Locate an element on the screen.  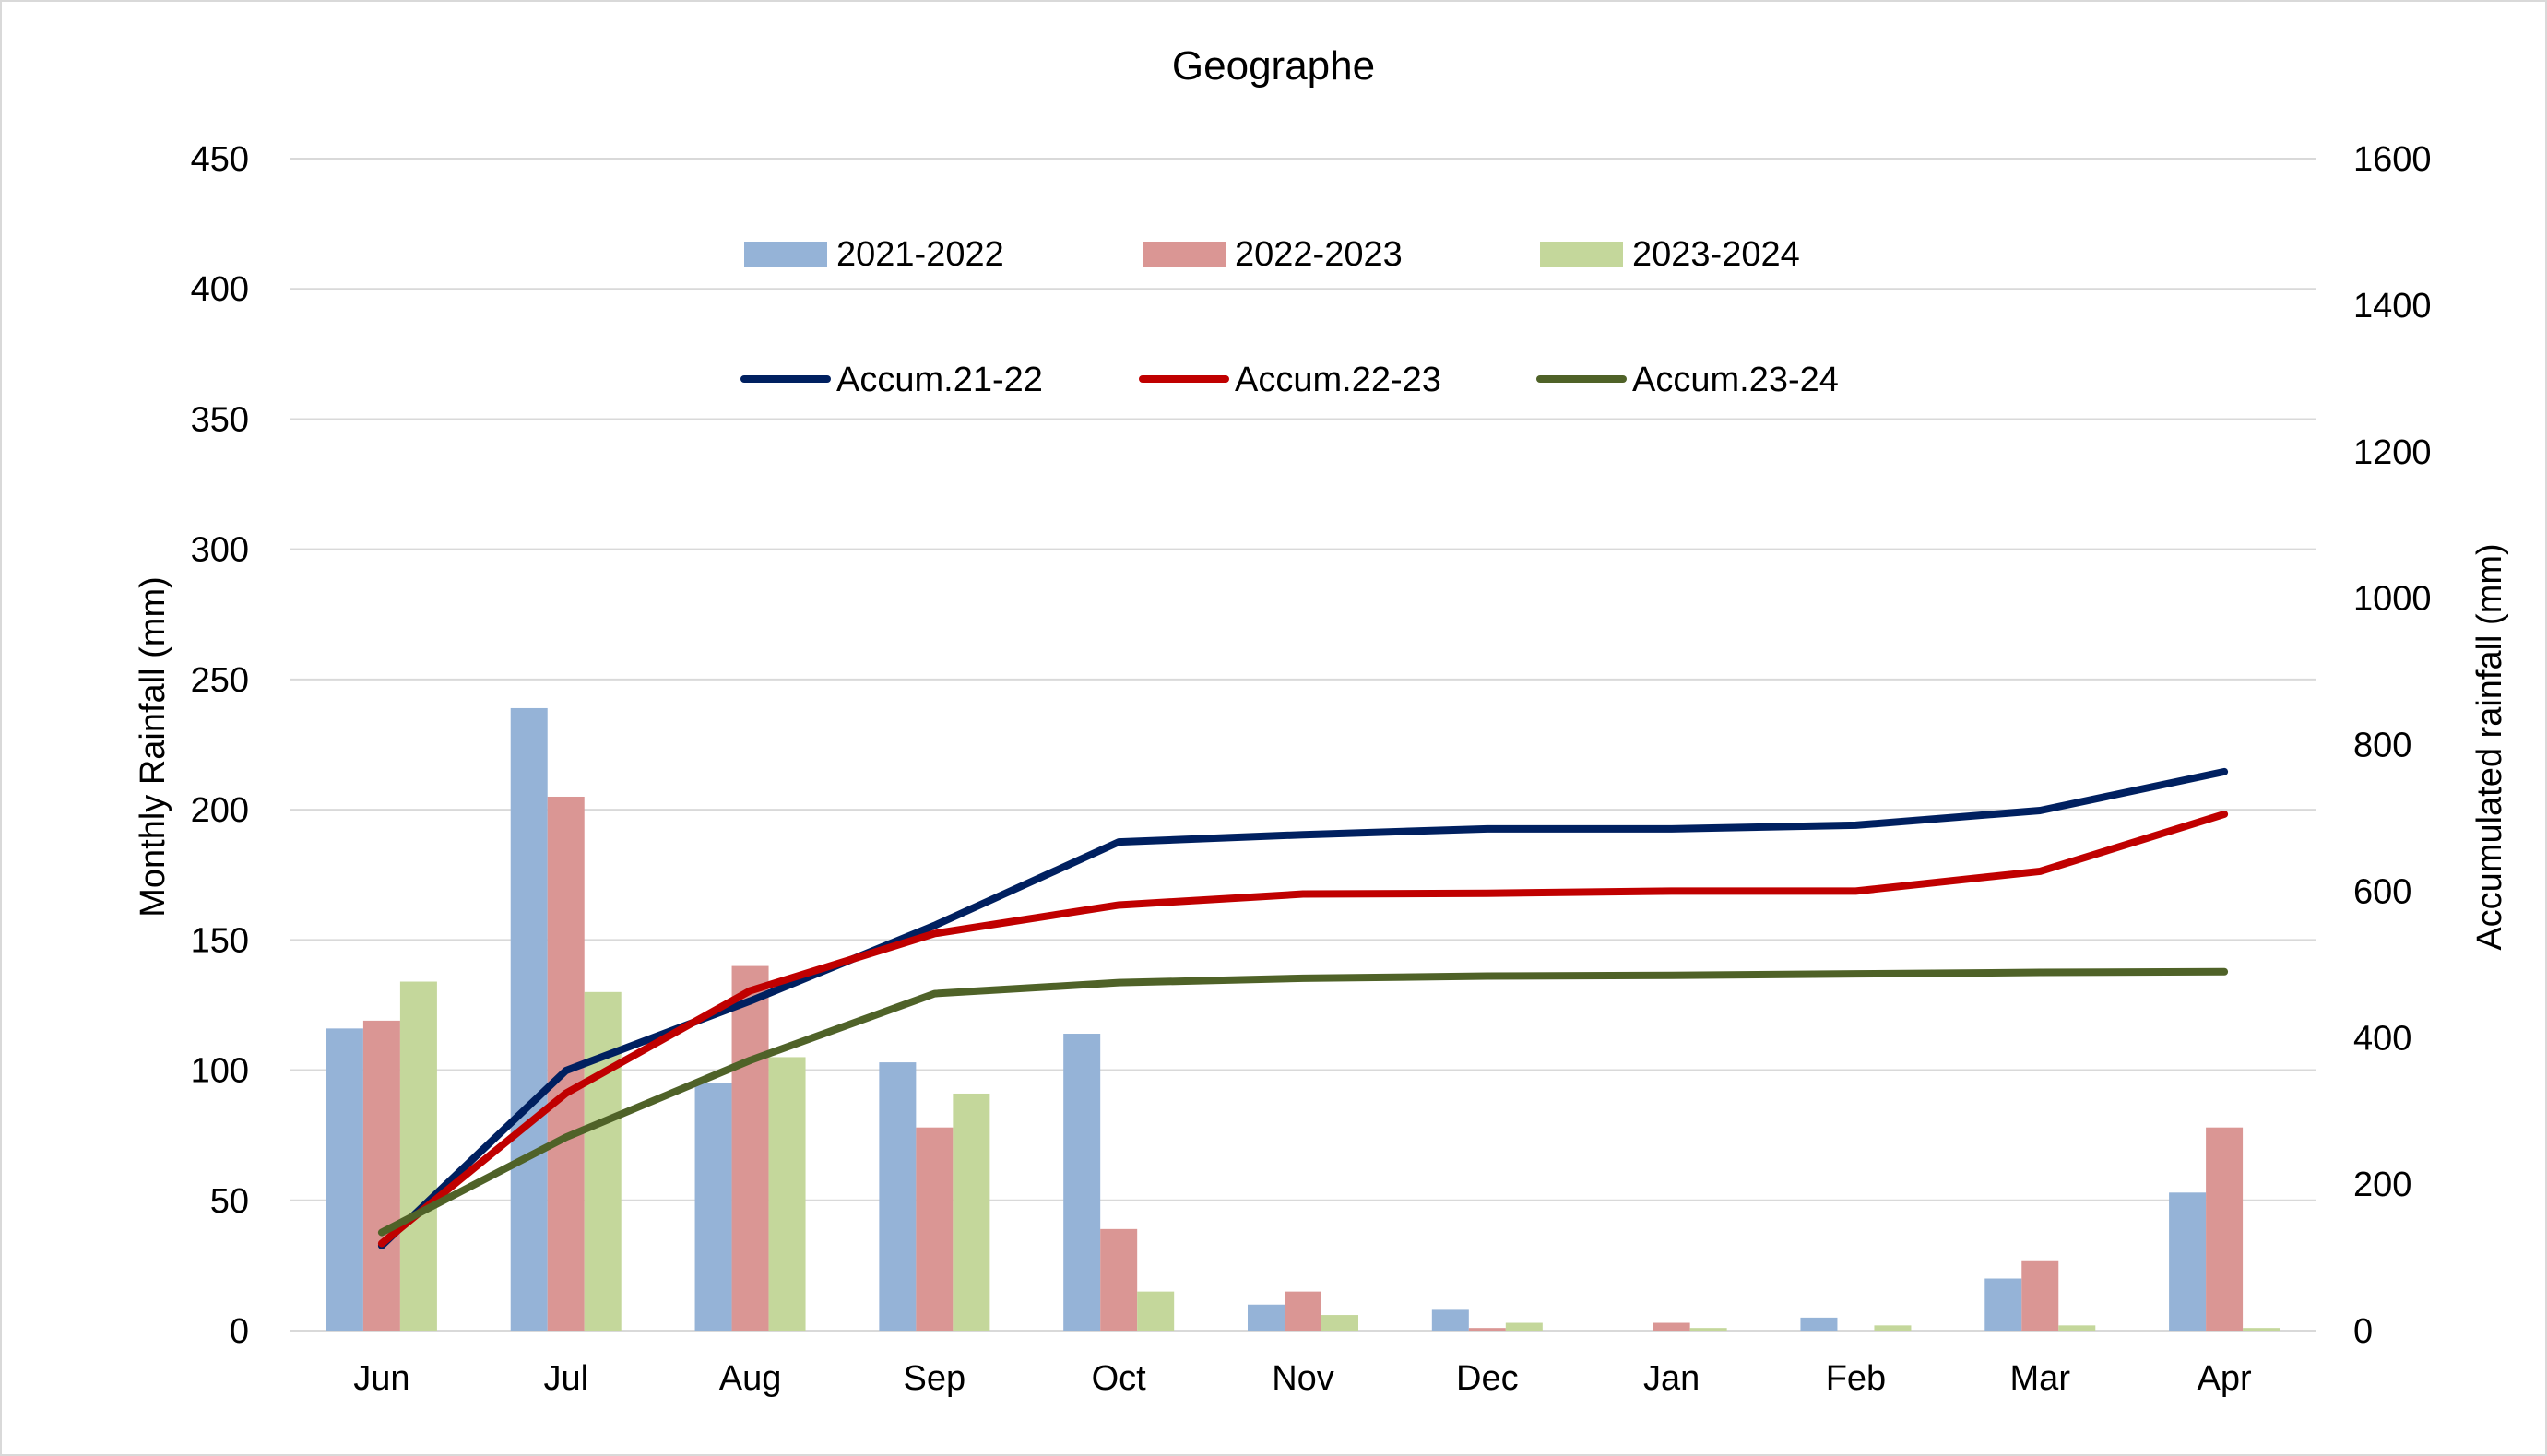
x-axis-ticks: Jun Jul Aug Sep Oct Nov Dec Jan Feb Mar Apr is located at coordinates (1302, 1378).